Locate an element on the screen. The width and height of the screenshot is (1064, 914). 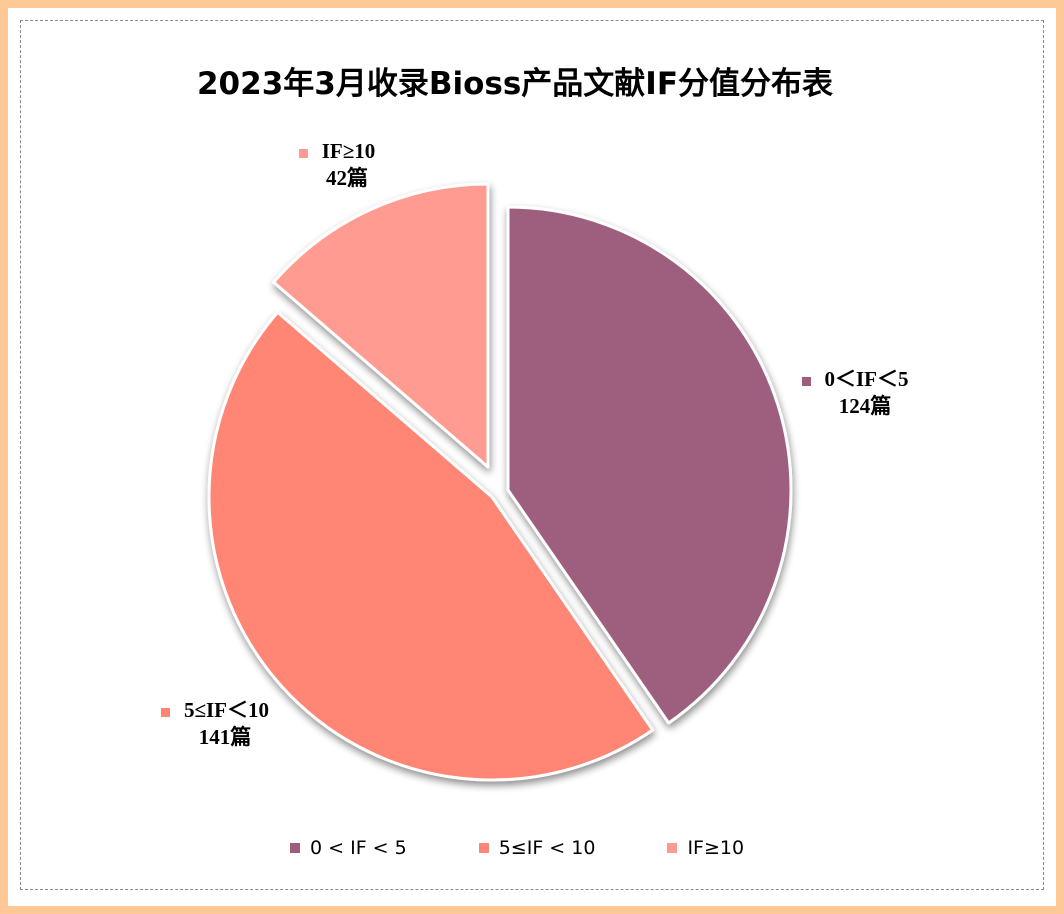
legend-item: 0 < IF < 5 is located at coordinates (348, 848).